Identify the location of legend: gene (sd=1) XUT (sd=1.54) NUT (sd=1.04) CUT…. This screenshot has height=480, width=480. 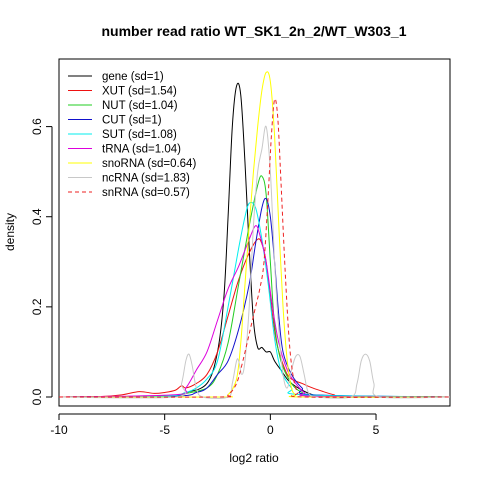
(132, 135).